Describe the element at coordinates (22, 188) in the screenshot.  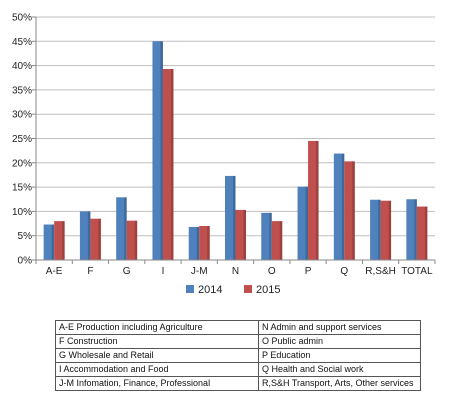
I see `y-tick-label: 15%` at that location.